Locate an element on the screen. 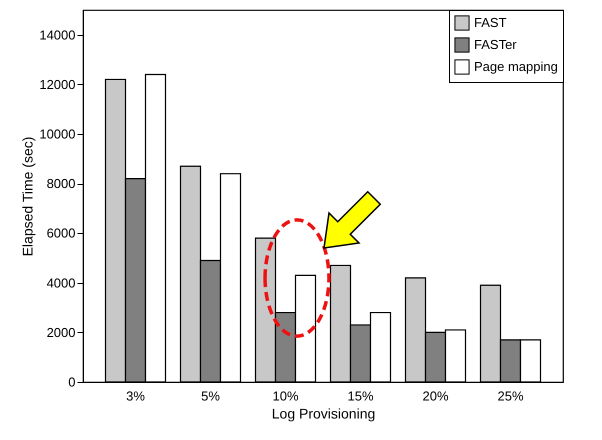 The image size is (602, 440). x-tick-label: 15% is located at coordinates (360, 396).